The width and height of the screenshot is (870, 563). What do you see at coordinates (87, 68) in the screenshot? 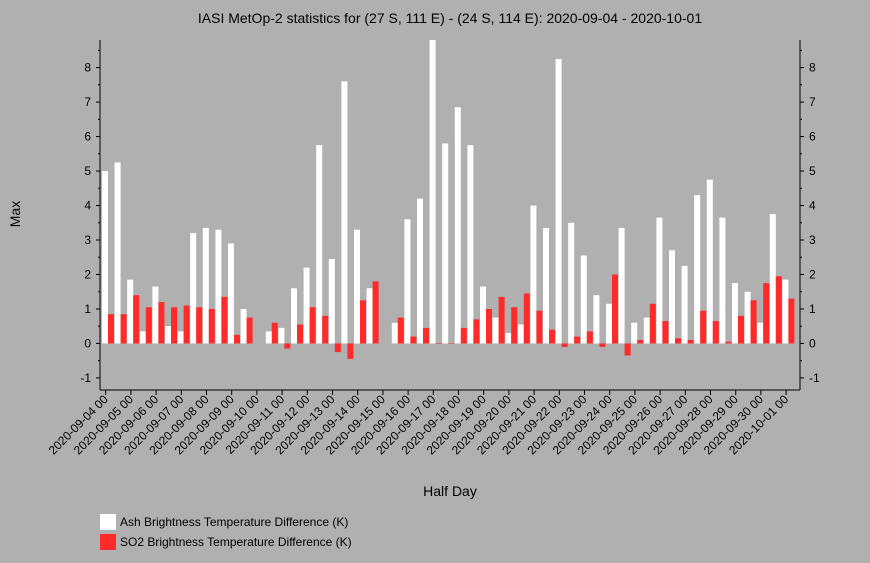
I see `y-tick-label-left: 8` at bounding box center [87, 68].